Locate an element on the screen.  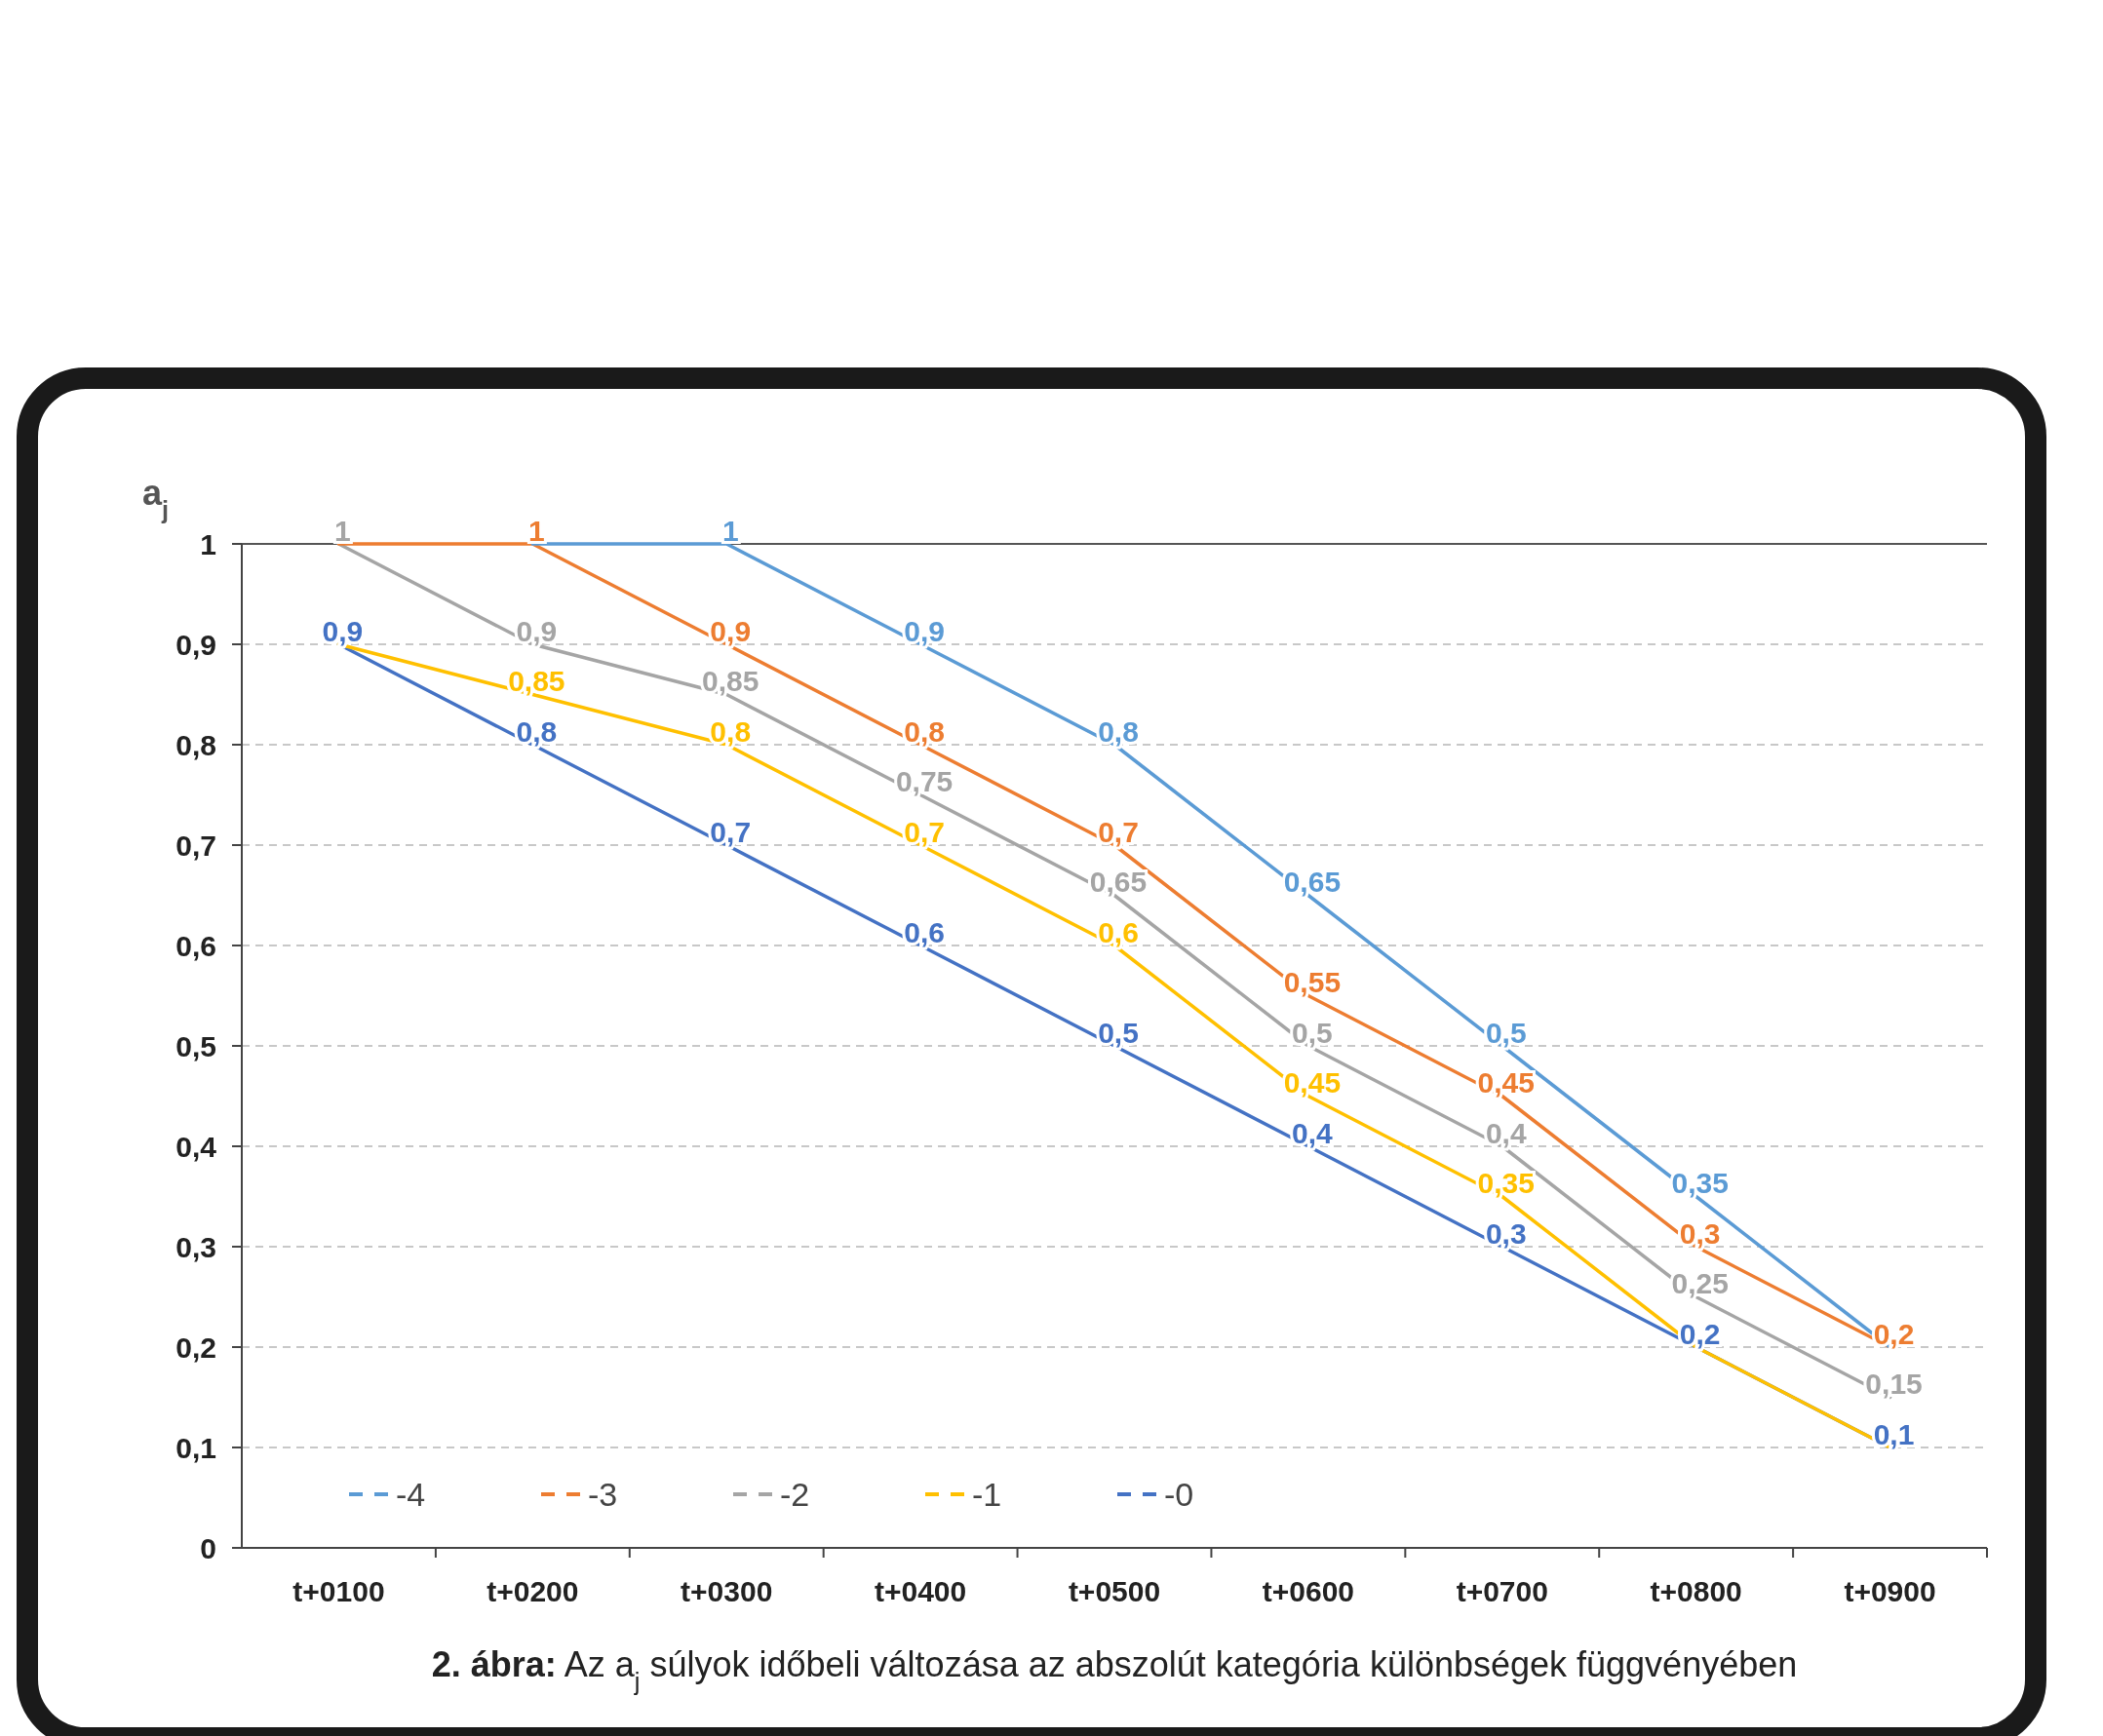
x-tick-label: t+0200 is located at coordinates (533, 1591).